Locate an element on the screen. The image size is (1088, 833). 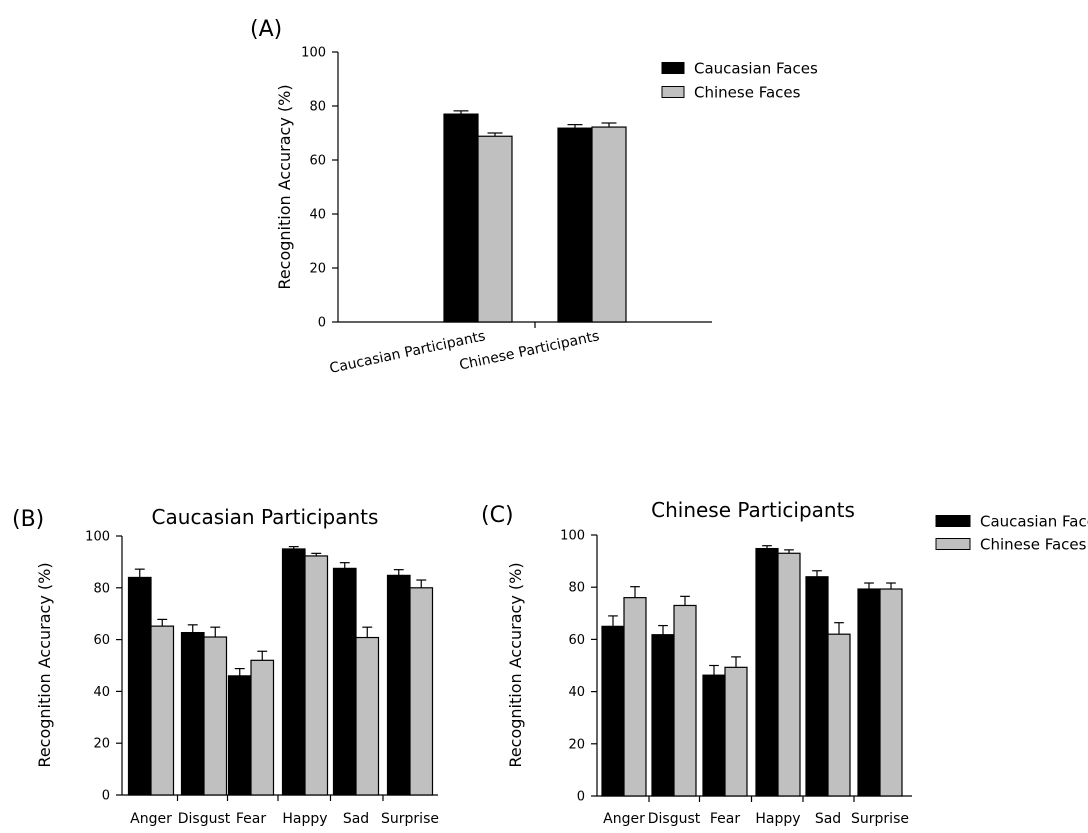
panel-label: (A) is located at coordinates (266, 29).